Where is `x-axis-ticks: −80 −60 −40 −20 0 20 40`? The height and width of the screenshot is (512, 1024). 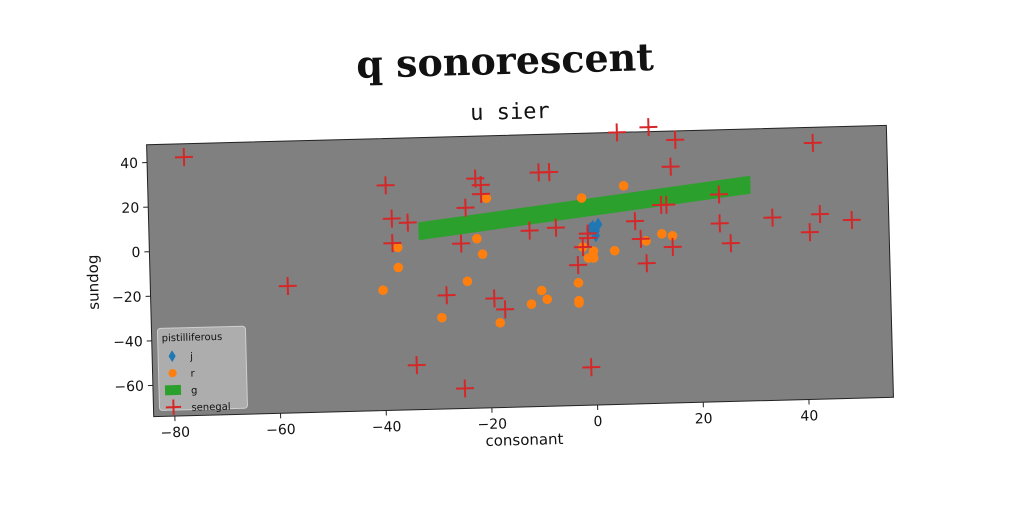 x-axis-ticks: −80 −60 −40 −20 0 20 40 is located at coordinates (489, 420).